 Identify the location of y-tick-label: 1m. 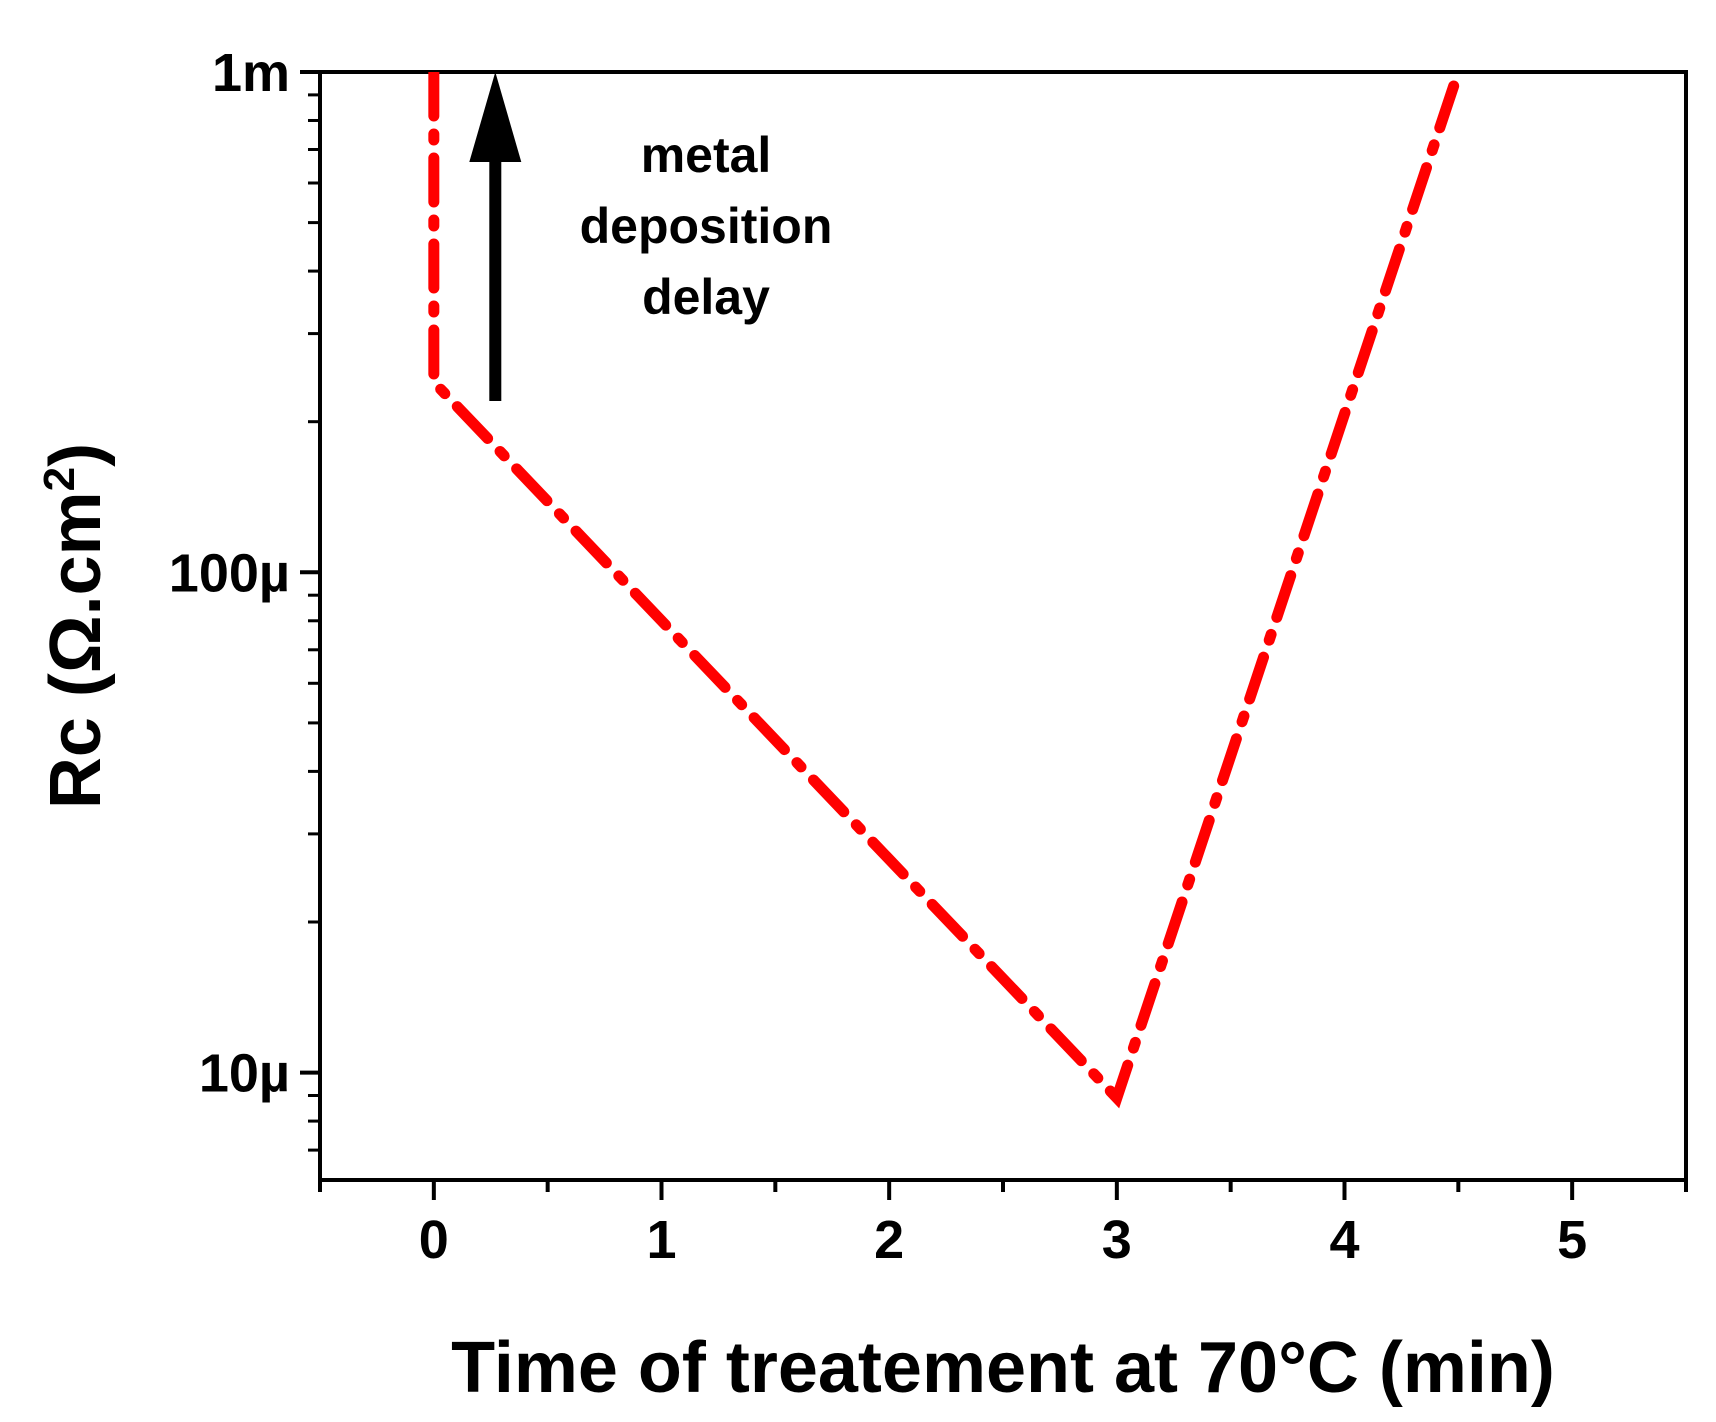
(251, 73).